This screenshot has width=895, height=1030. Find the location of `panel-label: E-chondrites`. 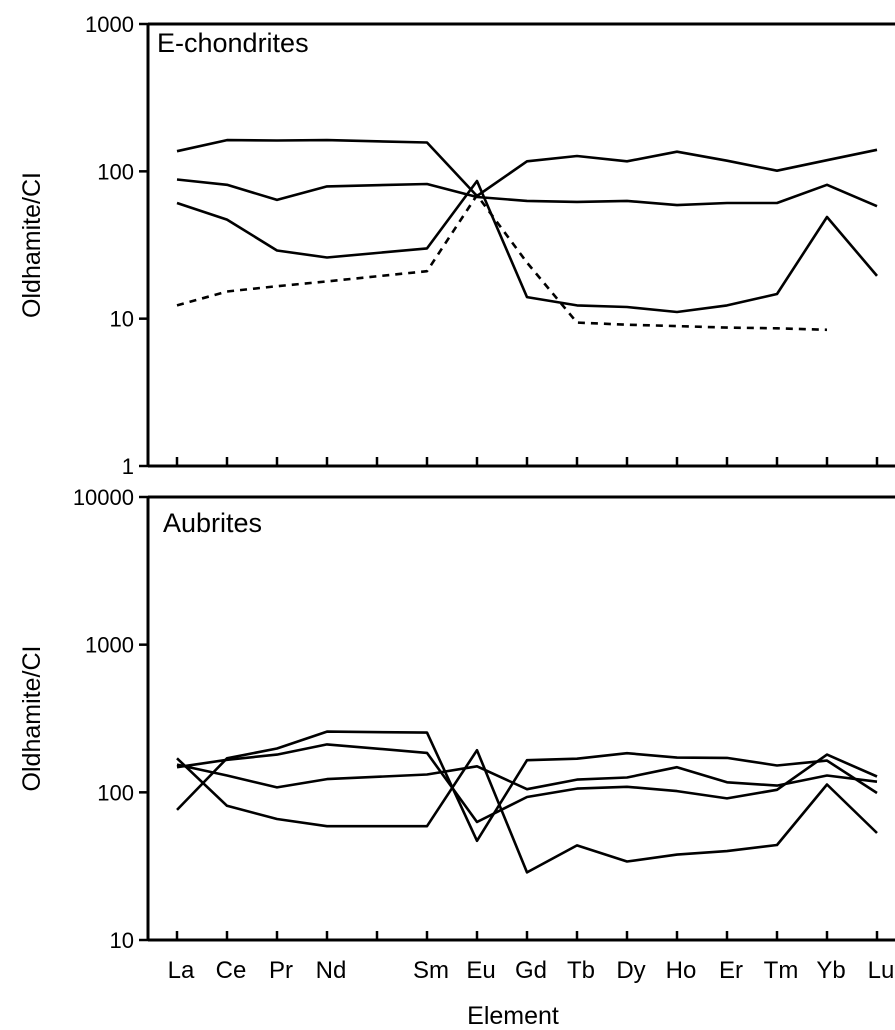

panel-label: E-chondrites is located at coordinates (233, 43).